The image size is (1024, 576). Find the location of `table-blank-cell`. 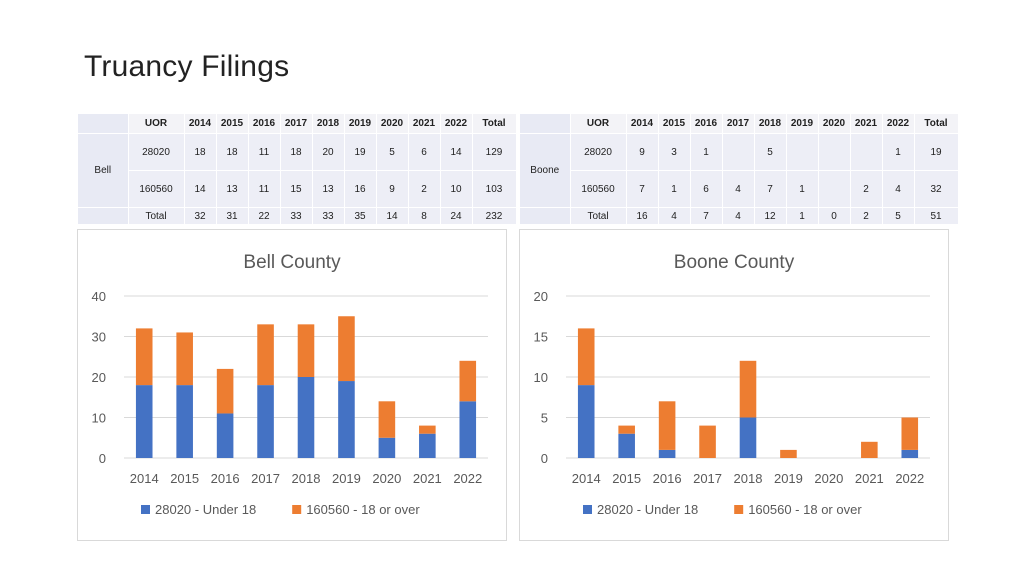

table-blank-cell is located at coordinates (545, 216).